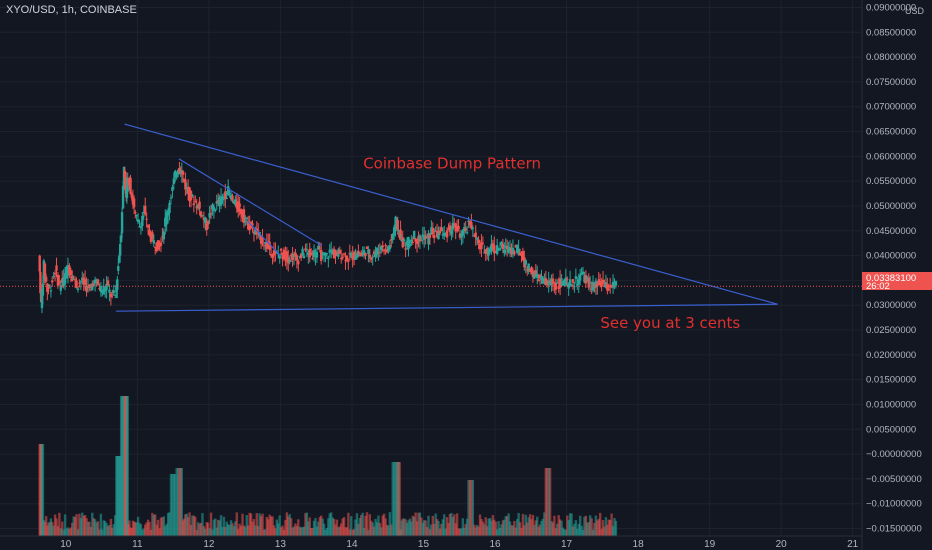 This screenshot has height=550, width=932. Describe the element at coordinates (452, 164) in the screenshot. I see `annotation-title: Coinbase Dump Pattern` at that location.